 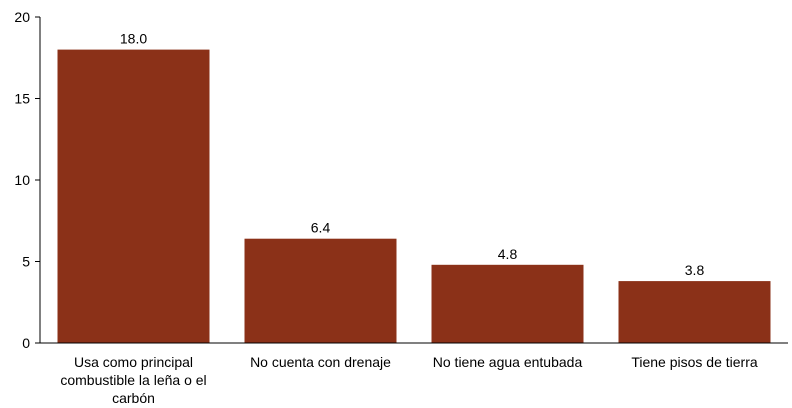 I want to click on category-label-line: Tiene pisos de tierra, so click(x=694, y=362).